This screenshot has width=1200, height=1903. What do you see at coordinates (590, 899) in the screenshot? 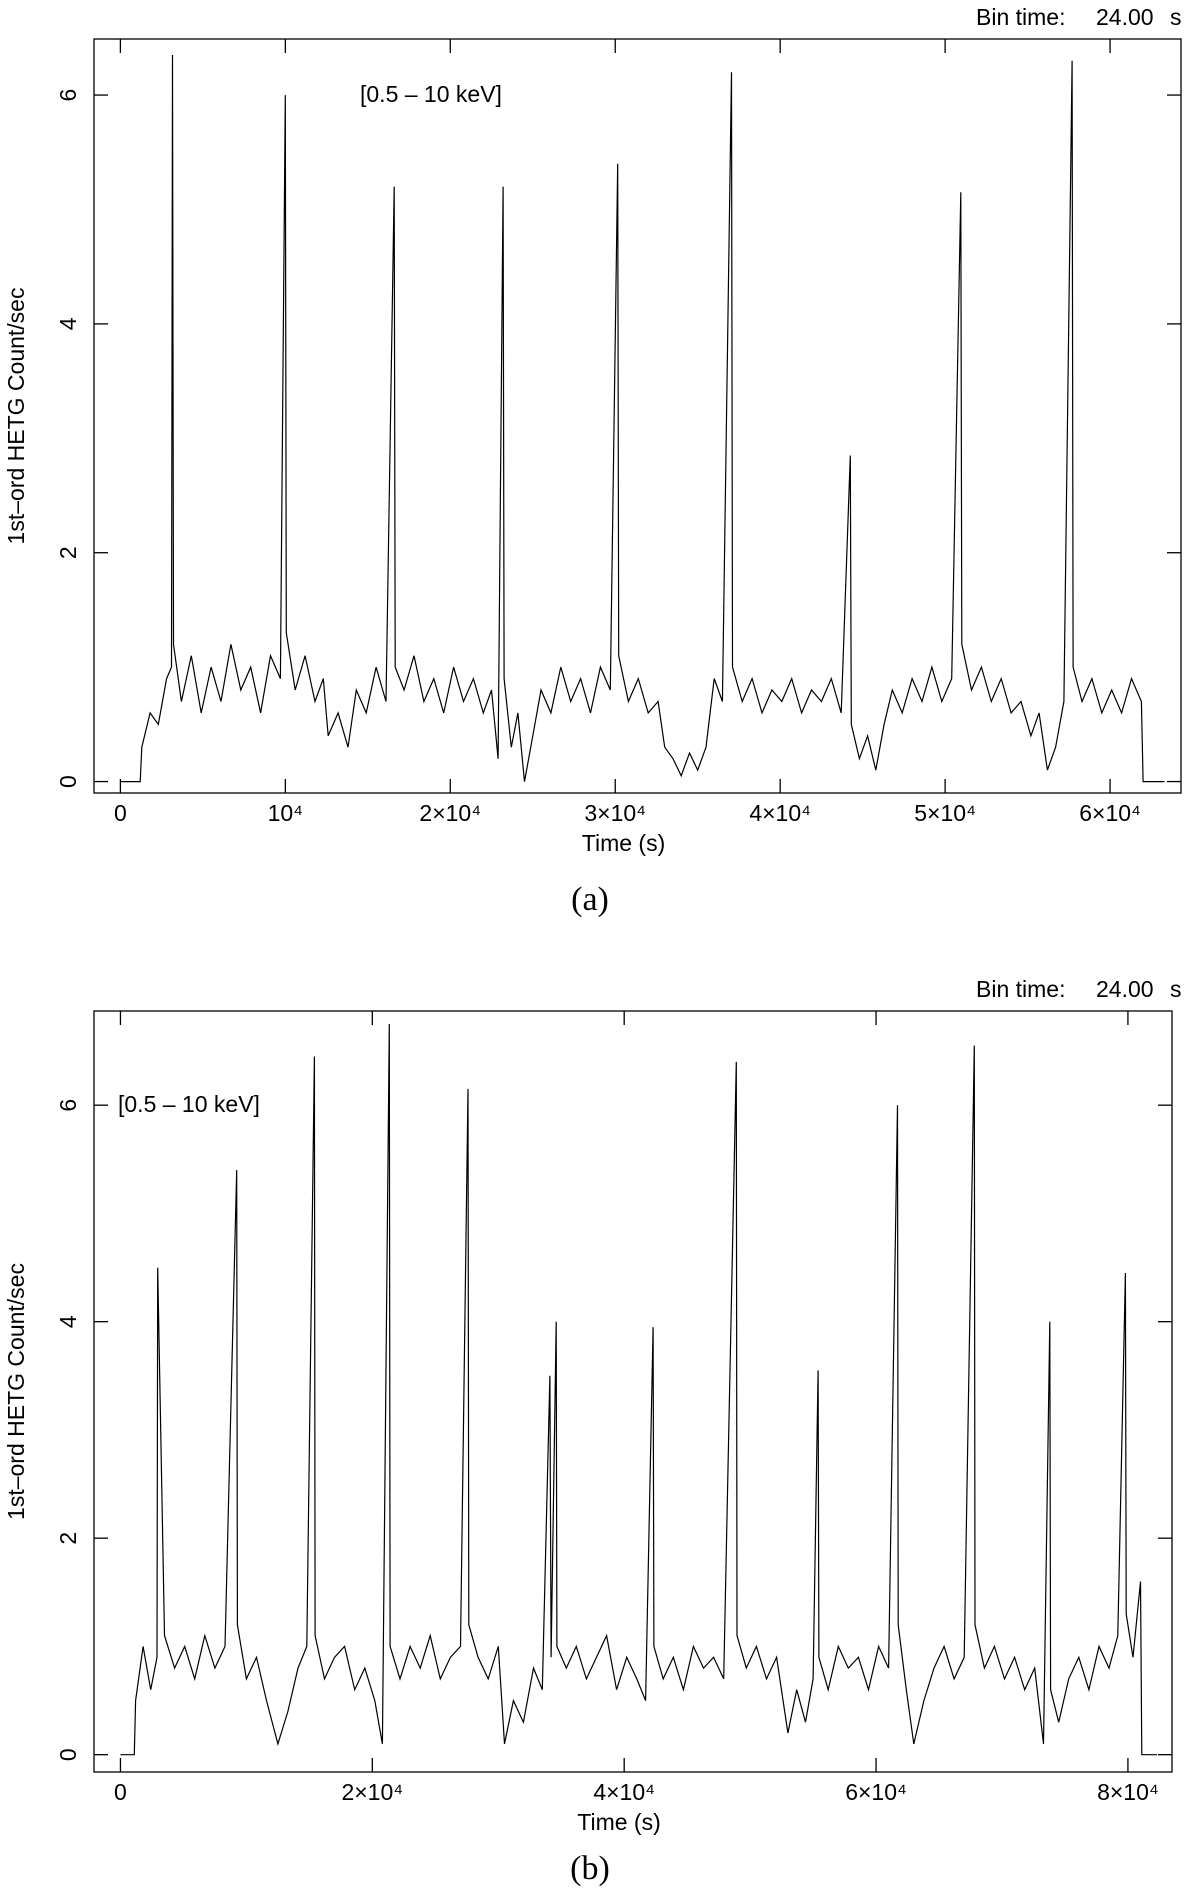
I see `panel-caption: (a)` at bounding box center [590, 899].